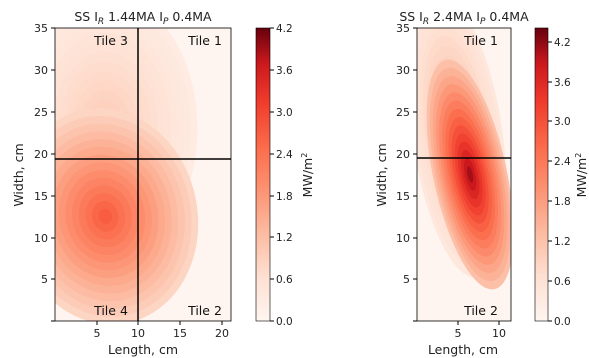  I want to click on chart-2-y-ticks: 5 10 15 20 25 30 35, so click(406, 154).